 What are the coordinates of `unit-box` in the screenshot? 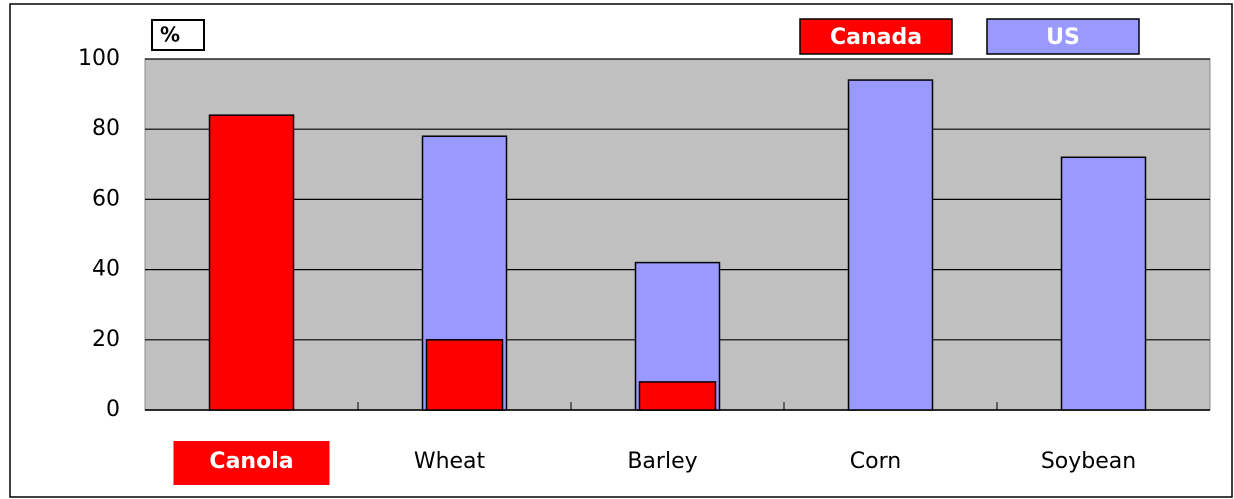 It's located at (178, 35).